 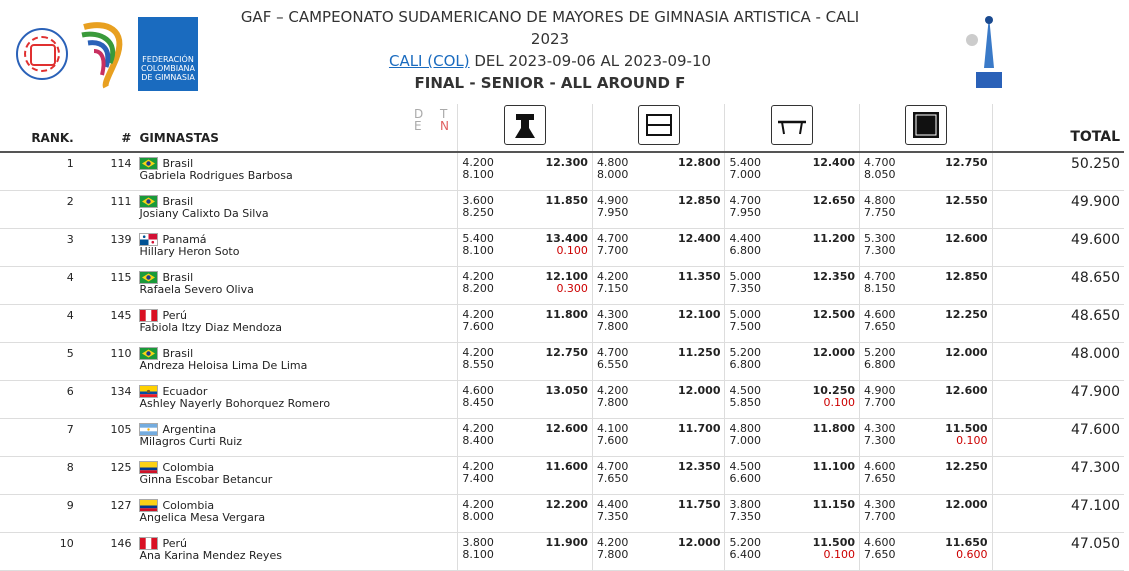 I want to click on col-beam, so click(x=792, y=128).